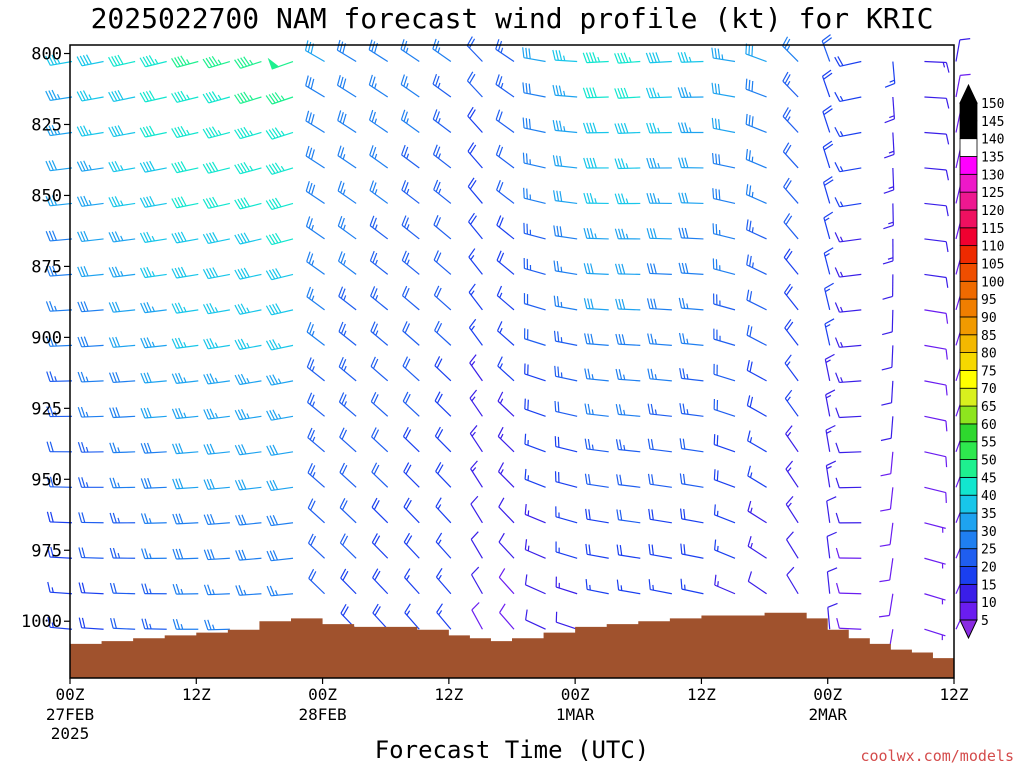  What do you see at coordinates (575, 714) in the screenshot?
I see `x-tick-date-label: 1MAR` at bounding box center [575, 714].